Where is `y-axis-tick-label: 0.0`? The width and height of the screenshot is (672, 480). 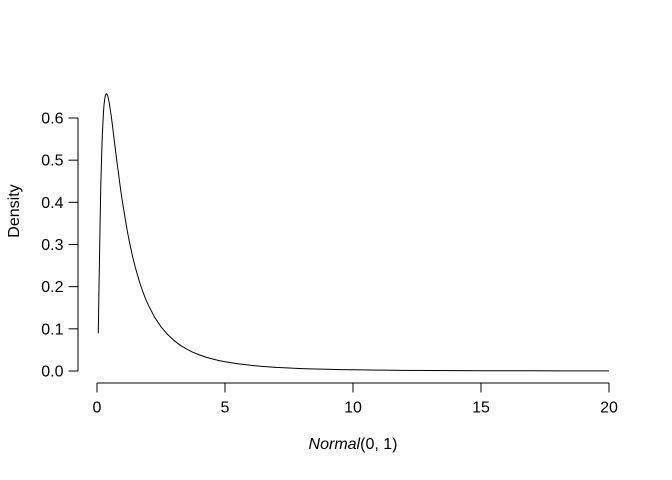
y-axis-tick-label: 0.0 is located at coordinates (52, 372).